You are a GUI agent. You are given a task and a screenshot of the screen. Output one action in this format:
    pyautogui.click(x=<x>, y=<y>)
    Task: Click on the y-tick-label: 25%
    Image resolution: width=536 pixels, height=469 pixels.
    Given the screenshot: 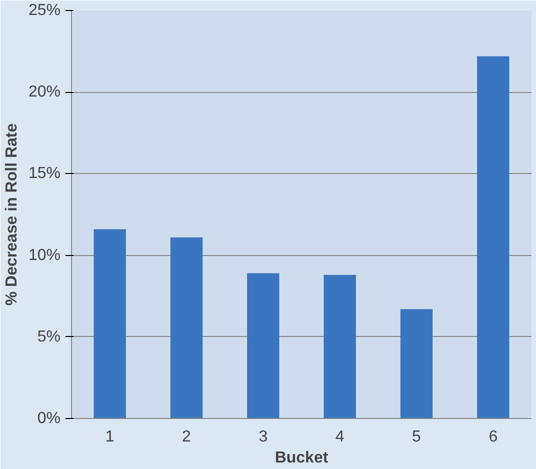 What is the action you would take?
    pyautogui.click(x=44, y=10)
    